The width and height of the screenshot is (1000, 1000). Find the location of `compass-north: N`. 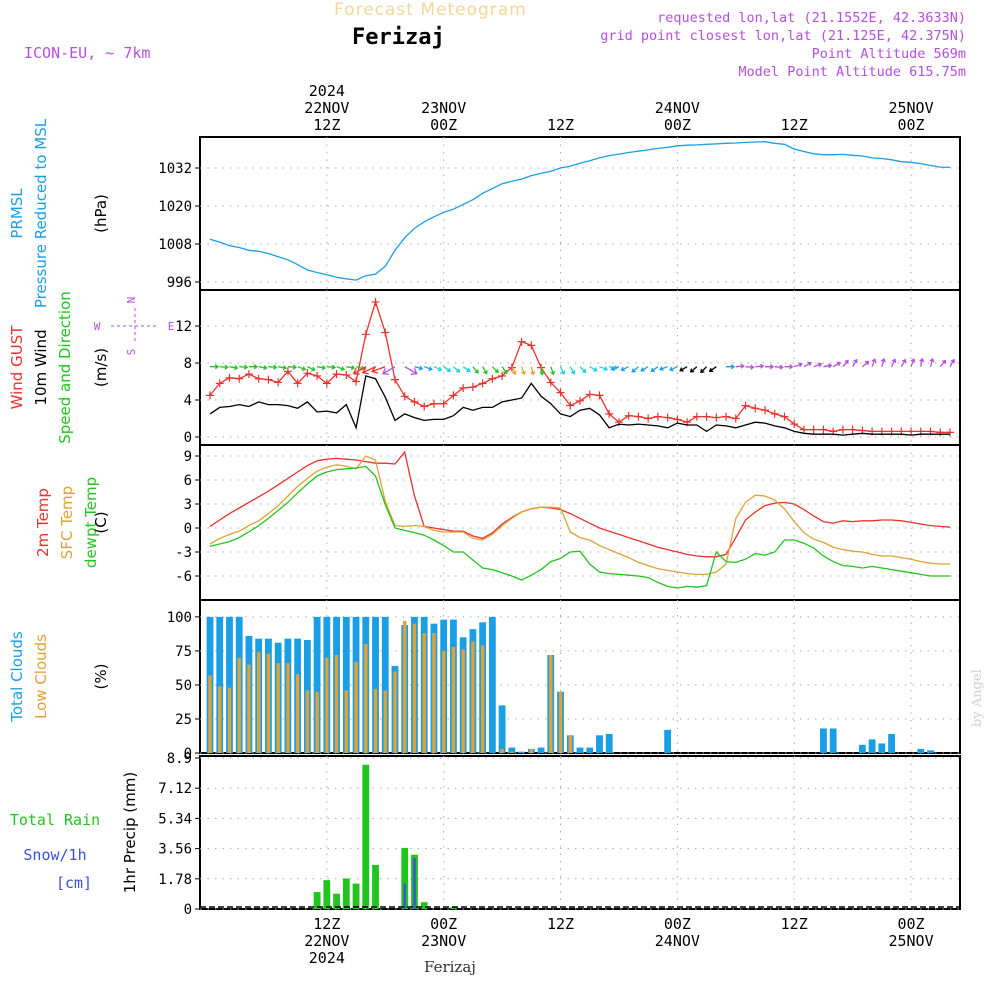

compass-north: N is located at coordinates (131, 300).